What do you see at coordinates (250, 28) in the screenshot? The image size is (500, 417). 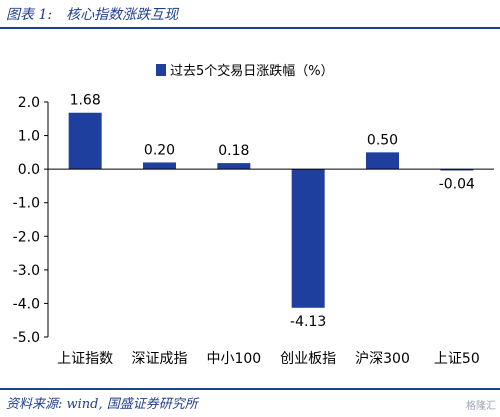 I see `top-rule` at bounding box center [250, 28].